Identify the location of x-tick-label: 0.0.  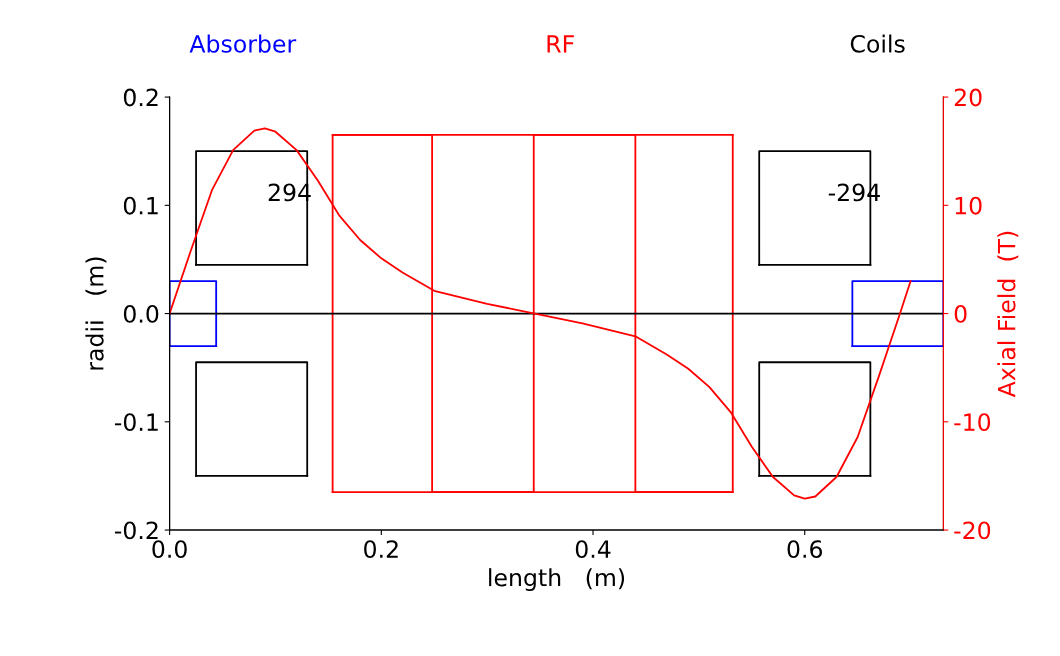
(169, 549).